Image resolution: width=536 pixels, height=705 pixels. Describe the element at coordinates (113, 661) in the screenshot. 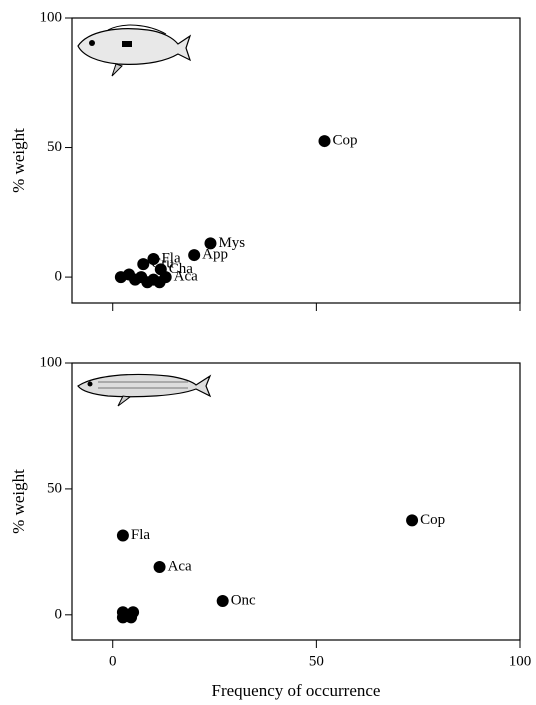

I see `x-tick-label: 0` at that location.